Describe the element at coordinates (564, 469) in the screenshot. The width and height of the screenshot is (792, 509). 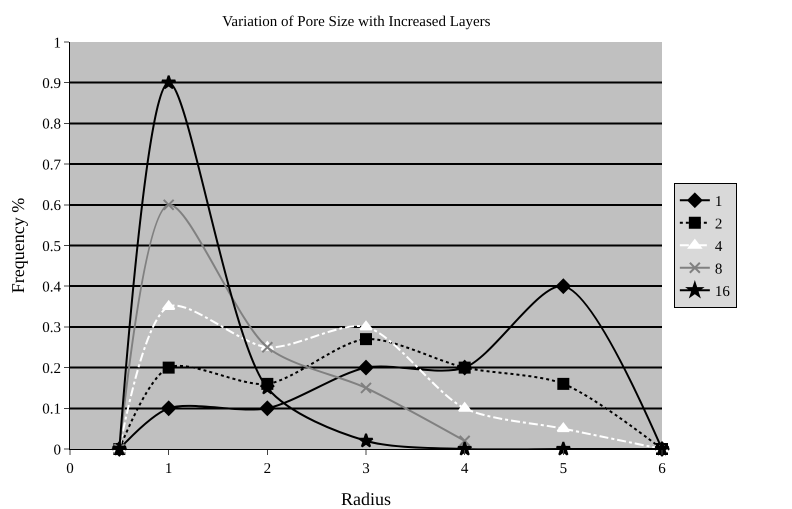
I see `x-tick-label: 5` at that location.